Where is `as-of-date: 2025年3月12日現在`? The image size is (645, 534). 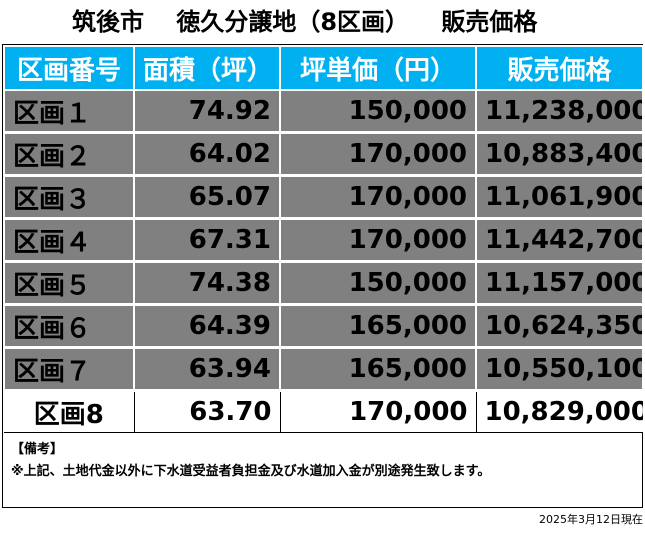 as-of-date: 2025年3月12日現在 is located at coordinates (591, 519).